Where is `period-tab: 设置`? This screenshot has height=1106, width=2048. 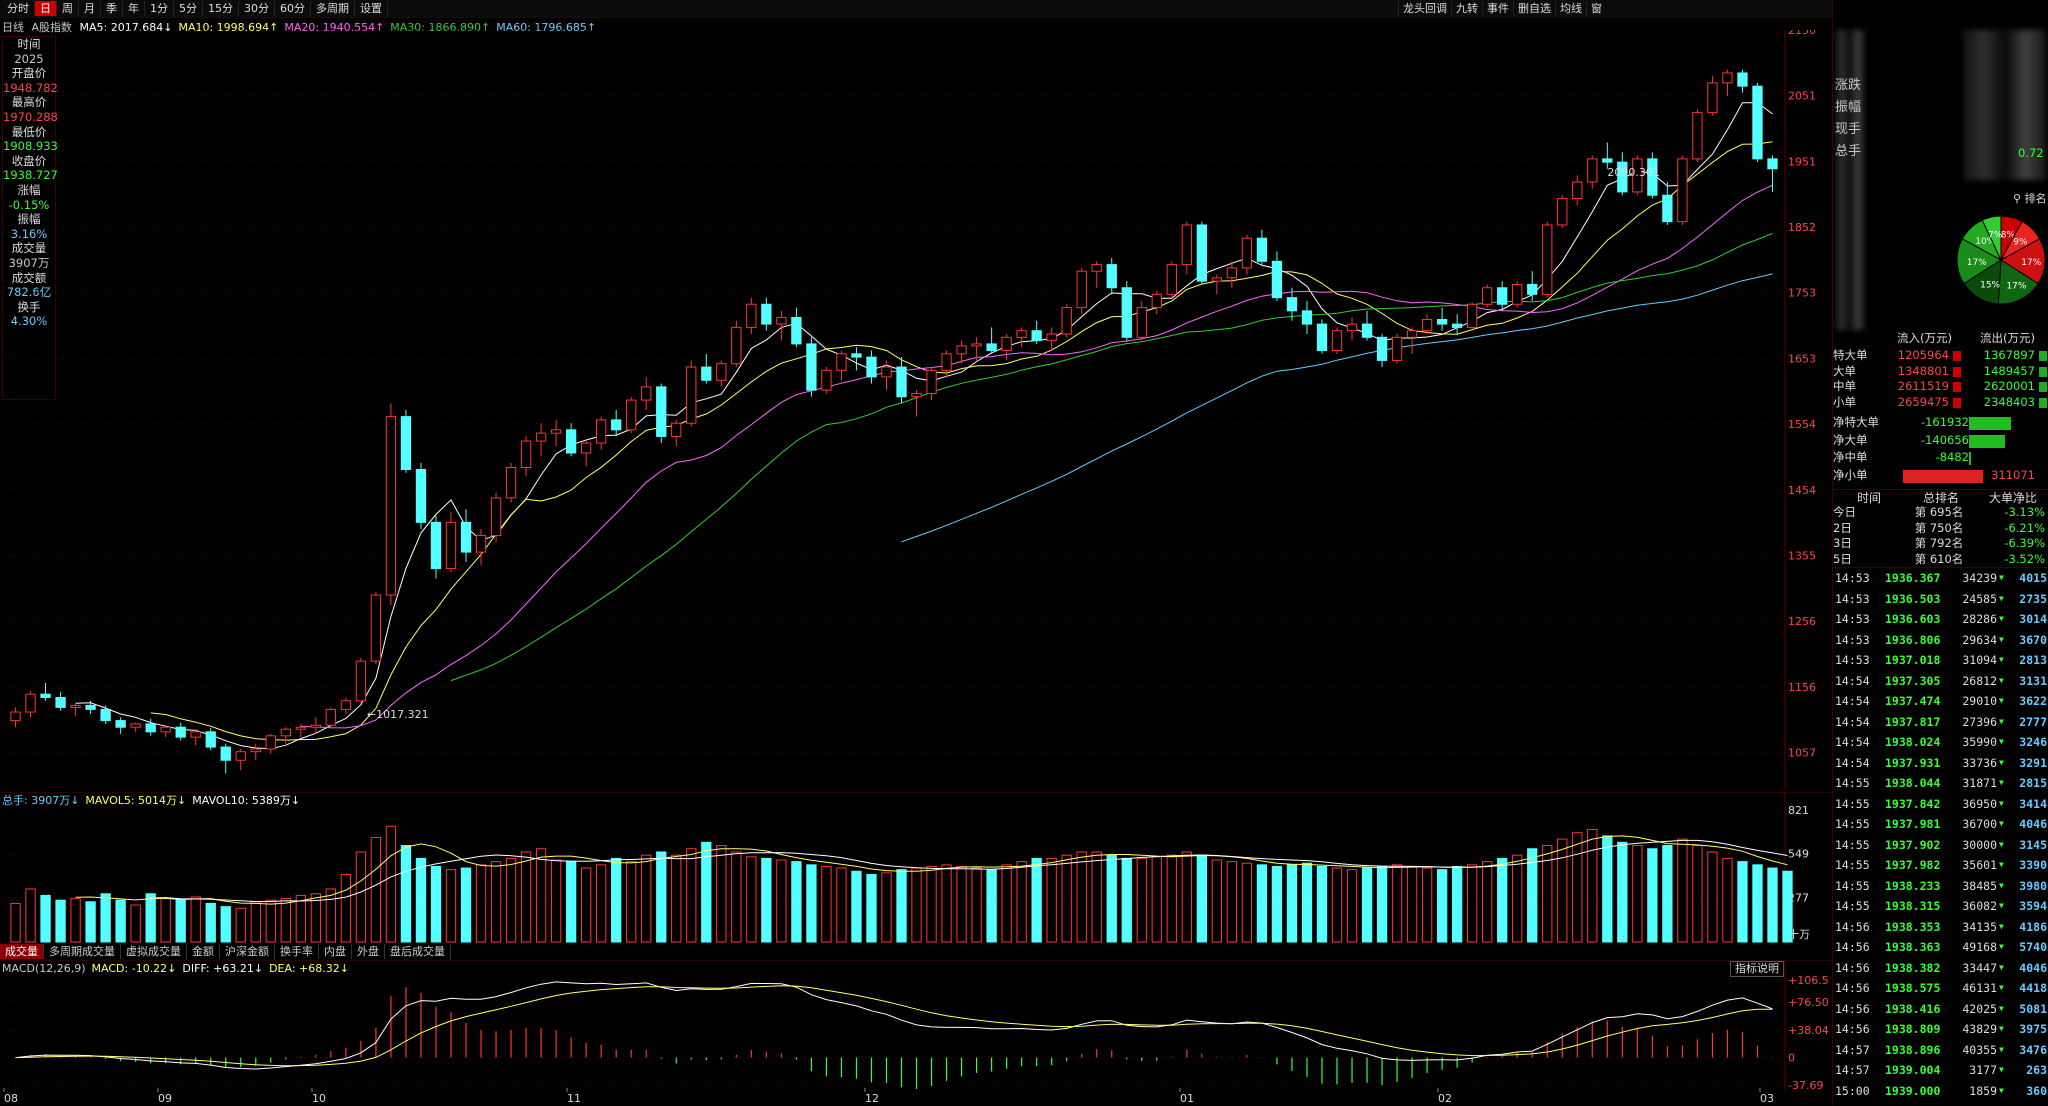
period-tab: 设置 is located at coordinates (371, 8).